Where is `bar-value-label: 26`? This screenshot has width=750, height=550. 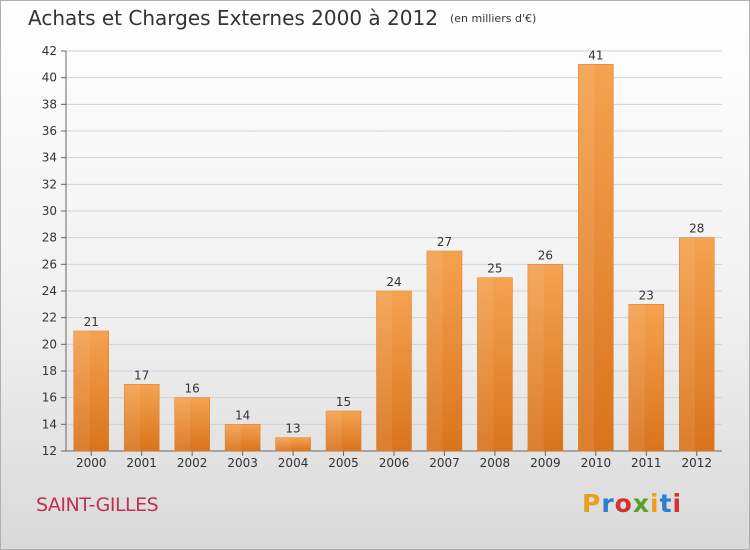 bar-value-label: 26 is located at coordinates (545, 255).